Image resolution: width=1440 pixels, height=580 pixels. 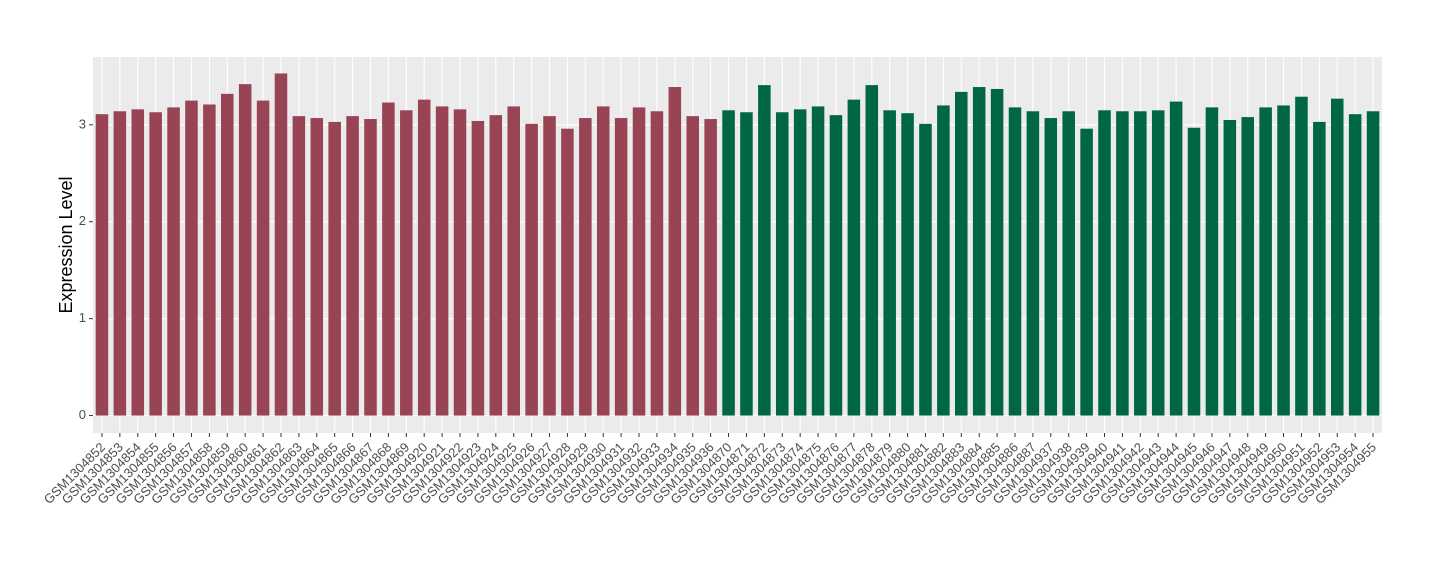 What do you see at coordinates (82, 414) in the screenshot?
I see `y-tick-label: 0` at bounding box center [82, 414].